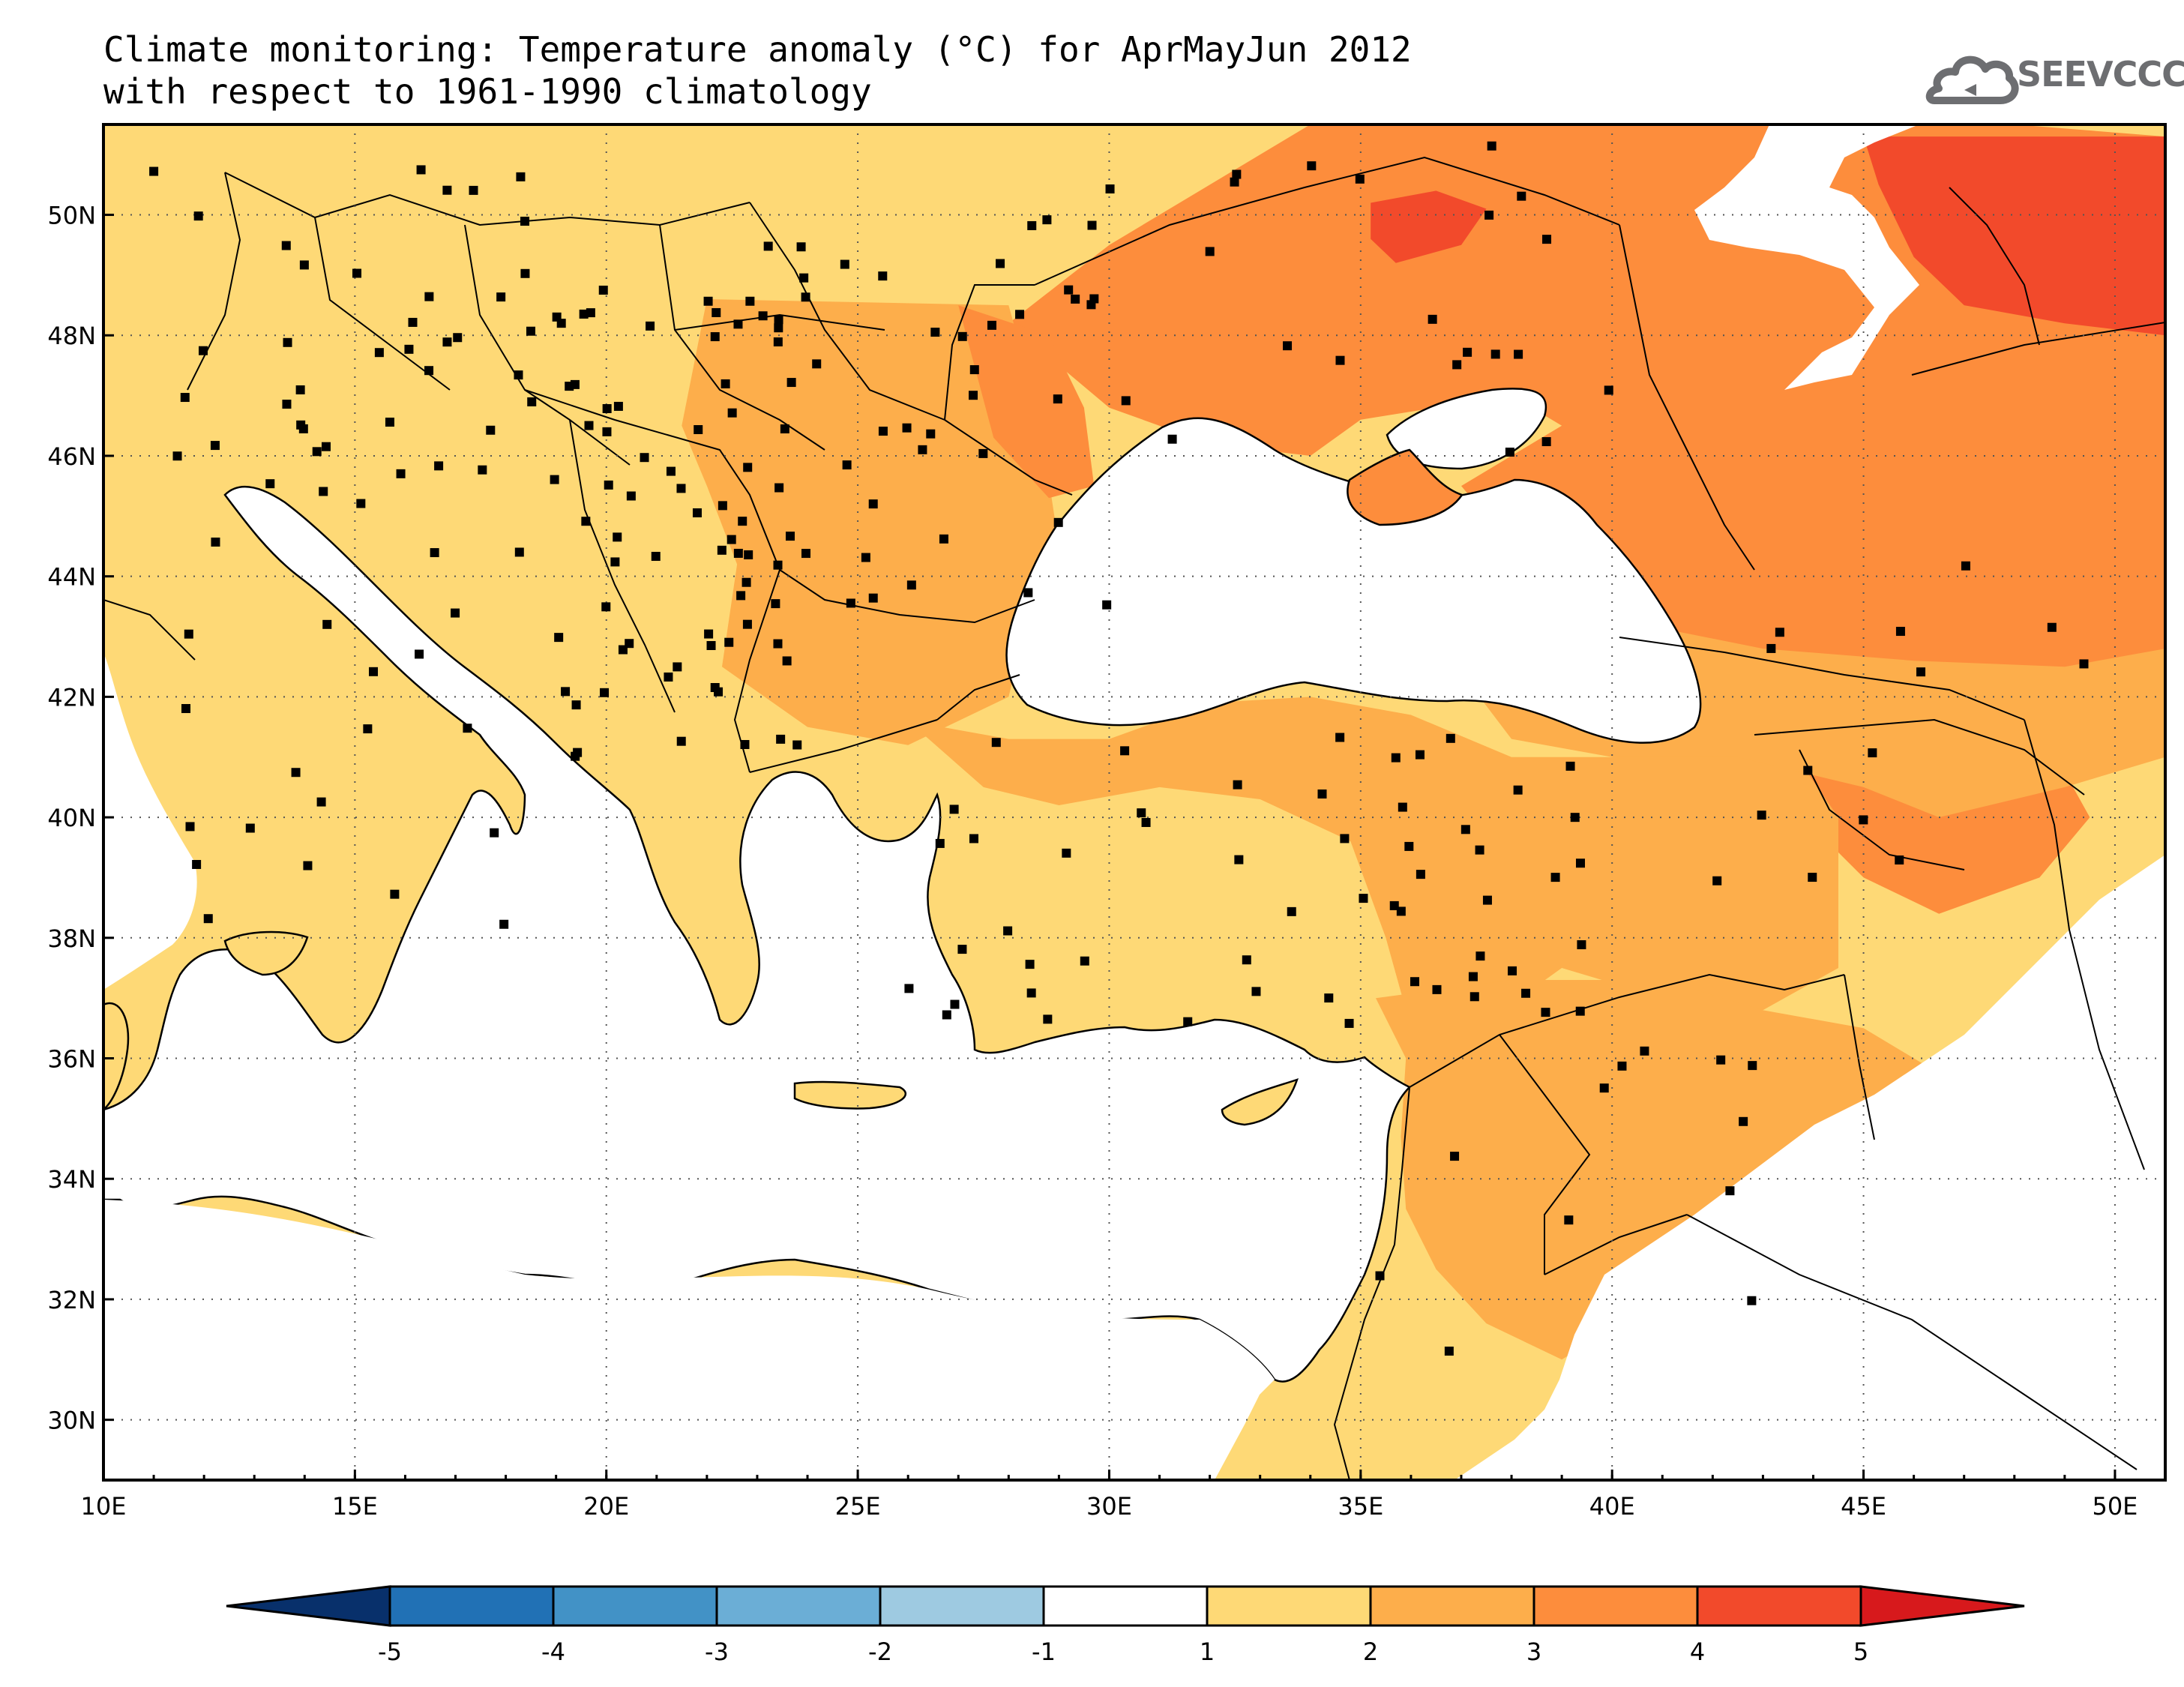  What do you see at coordinates (2100, 74) in the screenshot?
I see `logo-text: SEEVCCC` at bounding box center [2100, 74].